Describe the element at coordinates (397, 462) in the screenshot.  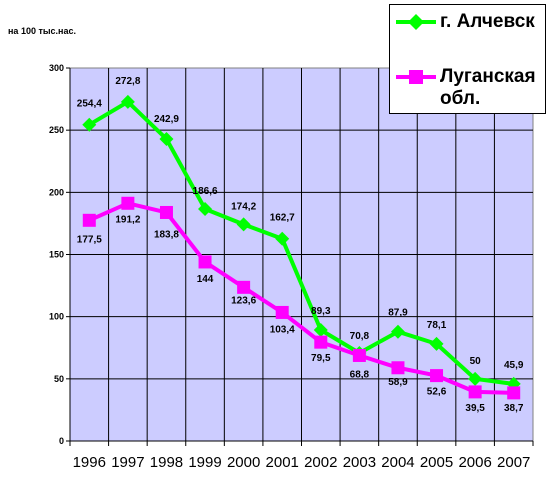
I see `x-tick-label: 2004` at that location.